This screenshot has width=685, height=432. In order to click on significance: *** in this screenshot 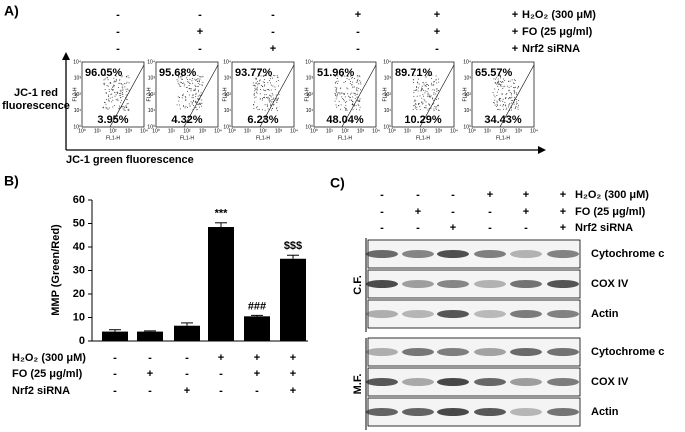, I will do `click(222, 214)`.